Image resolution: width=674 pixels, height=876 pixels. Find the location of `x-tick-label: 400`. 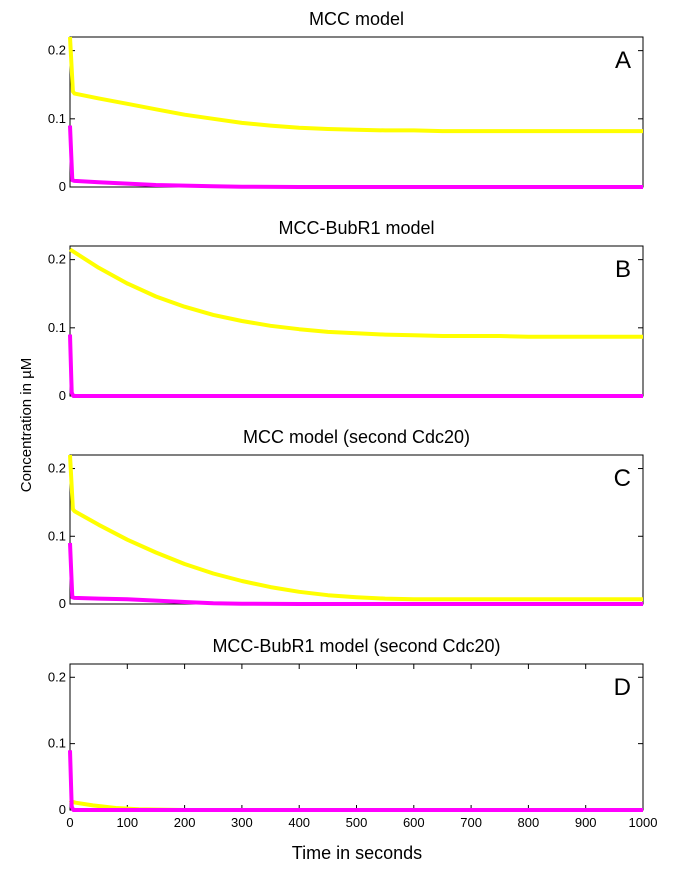

x-tick-label: 400 is located at coordinates (299, 822).